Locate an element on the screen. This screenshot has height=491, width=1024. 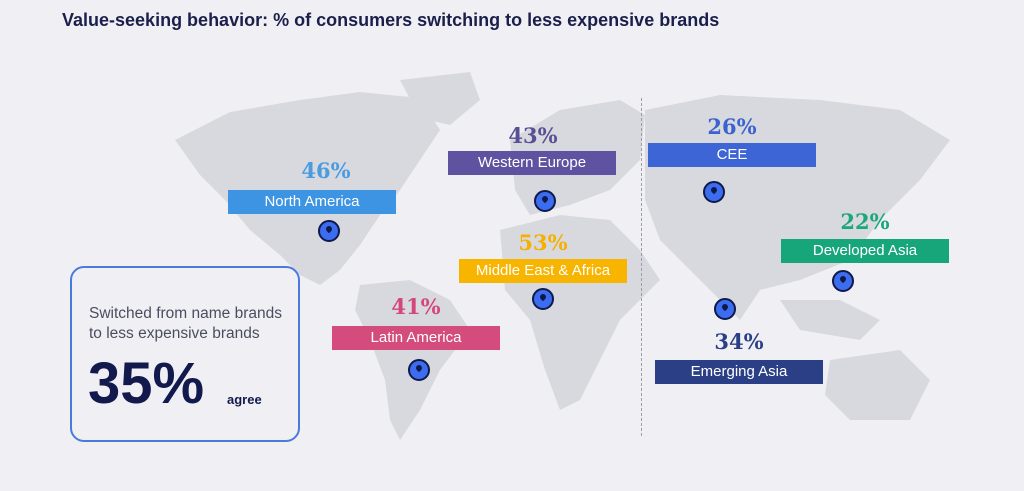
cee-percent: 26% is located at coordinates (732, 126).